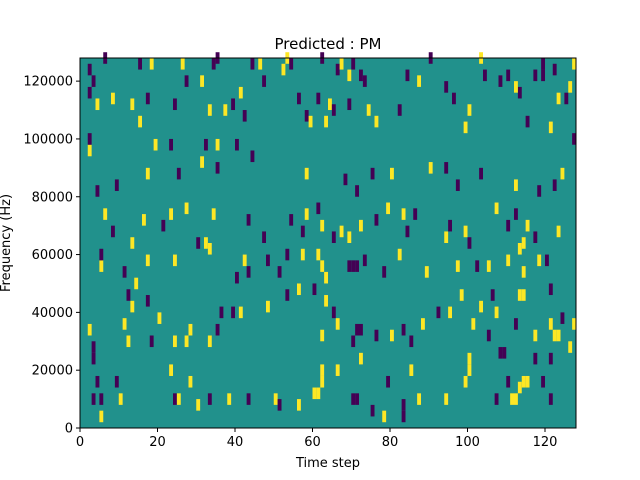 Image resolution: width=640 pixels, height=480 pixels. Describe the element at coordinates (390, 442) in the screenshot. I see `x-tick-label: 80` at that location.